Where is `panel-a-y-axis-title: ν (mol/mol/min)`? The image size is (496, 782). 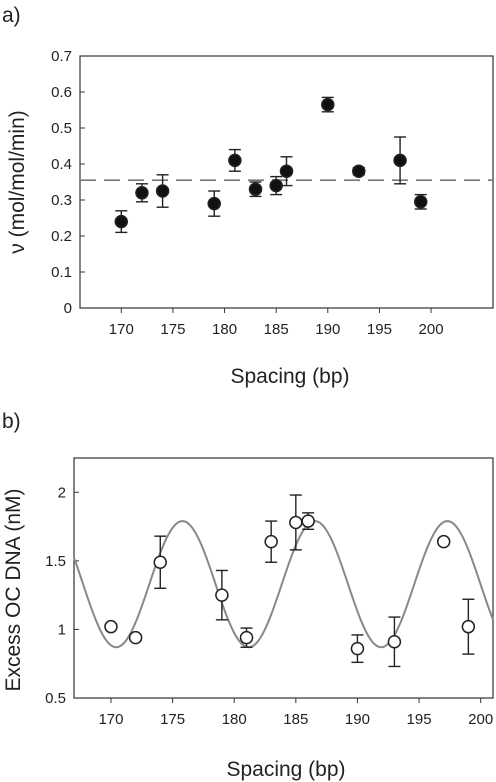
panel-a-y-axis-title: ν (mol/mol/min) is located at coordinates (17, 182).